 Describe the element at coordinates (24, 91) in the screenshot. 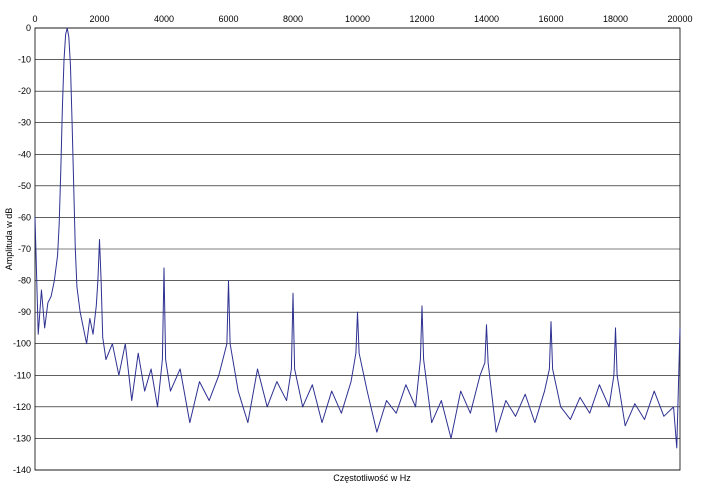

I see `y-tick-label: -20` at that location.